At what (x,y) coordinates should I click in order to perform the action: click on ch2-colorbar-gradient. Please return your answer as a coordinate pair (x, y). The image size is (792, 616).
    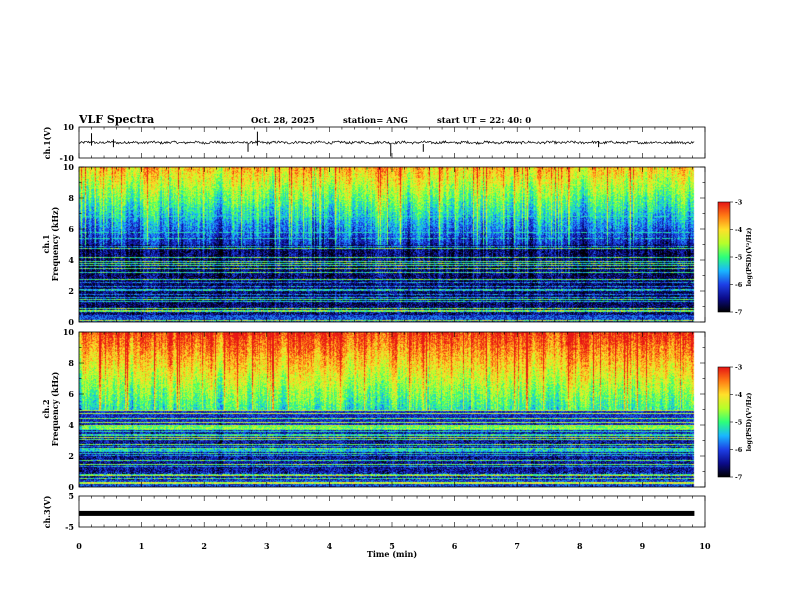
    Looking at the image, I should click on (724, 422).